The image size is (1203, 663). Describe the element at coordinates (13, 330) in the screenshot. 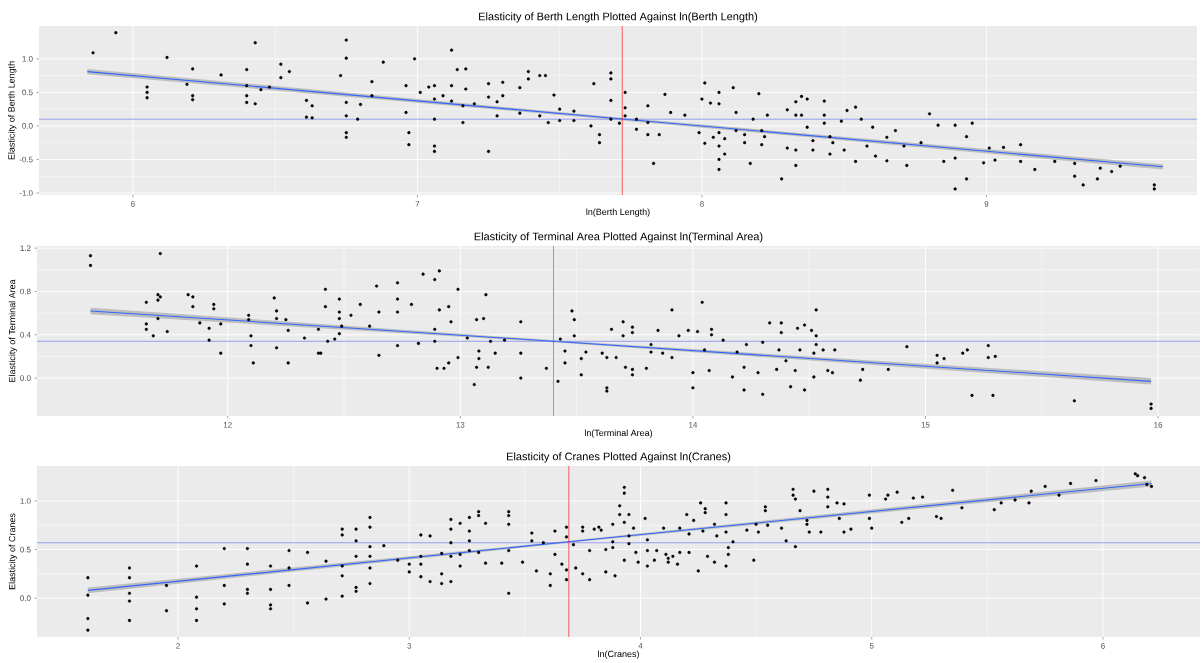

I see `y-axis-title: Elasticity of Terminal Area` at that location.